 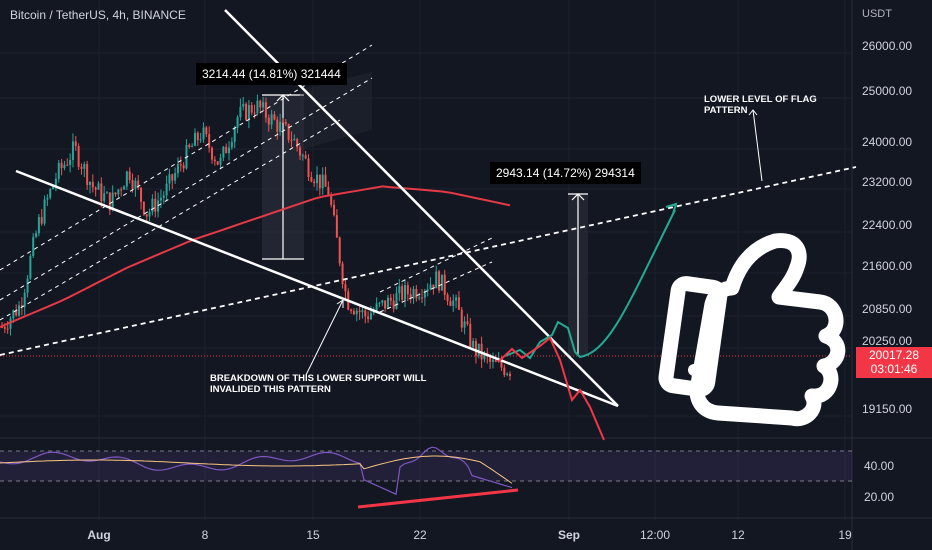 I want to click on price-tick: 20250.00, so click(x=887, y=341).